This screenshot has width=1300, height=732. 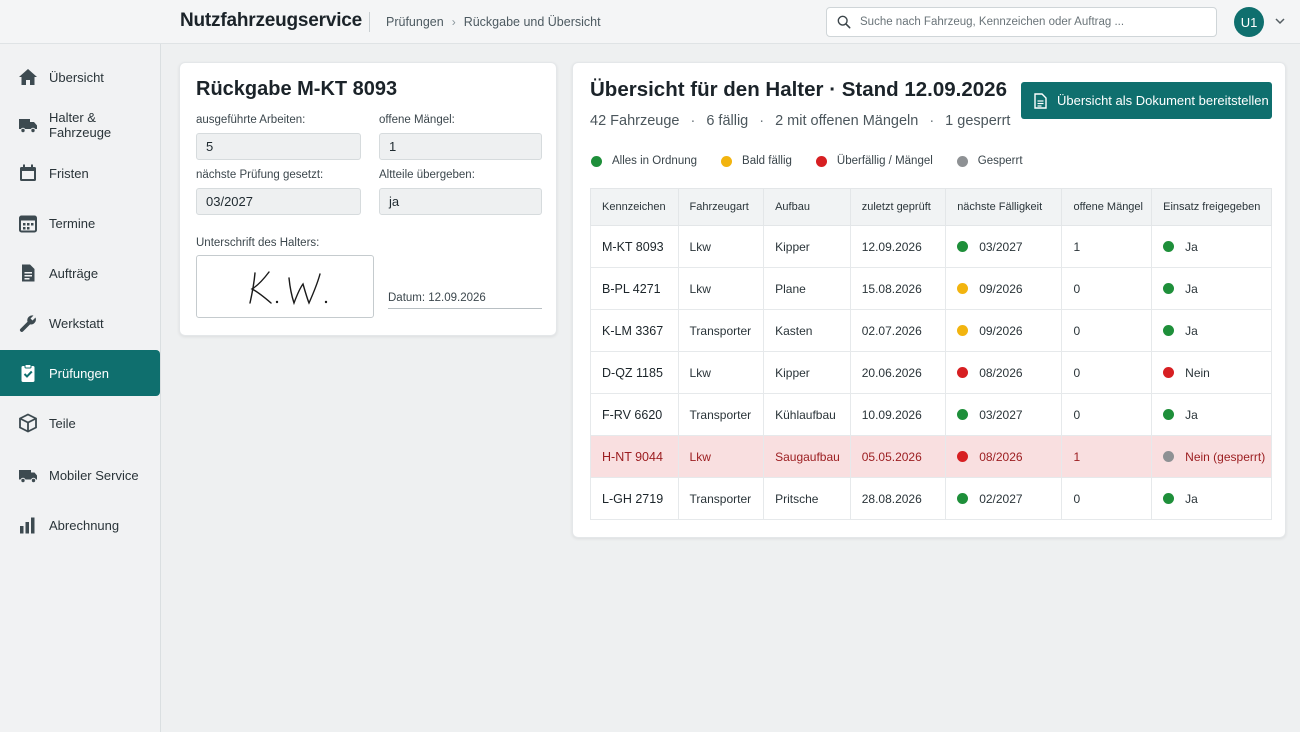 I want to click on column-header: Einsatz freigegeben, so click(x=1211, y=207).